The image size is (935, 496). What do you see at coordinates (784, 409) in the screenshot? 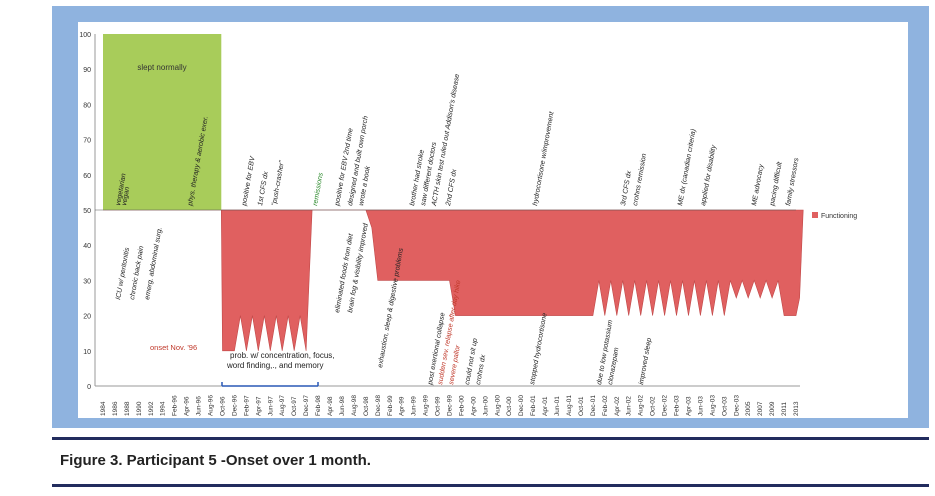
I see `x-tick-label: 2011` at bounding box center [784, 409].